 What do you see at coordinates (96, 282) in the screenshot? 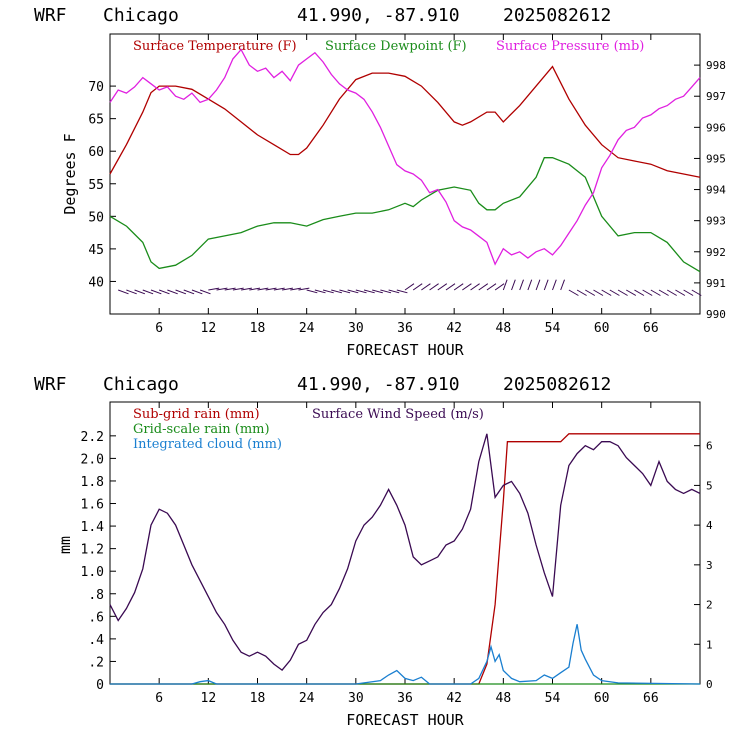
I see `top-y-tick-label: 40` at bounding box center [96, 282].